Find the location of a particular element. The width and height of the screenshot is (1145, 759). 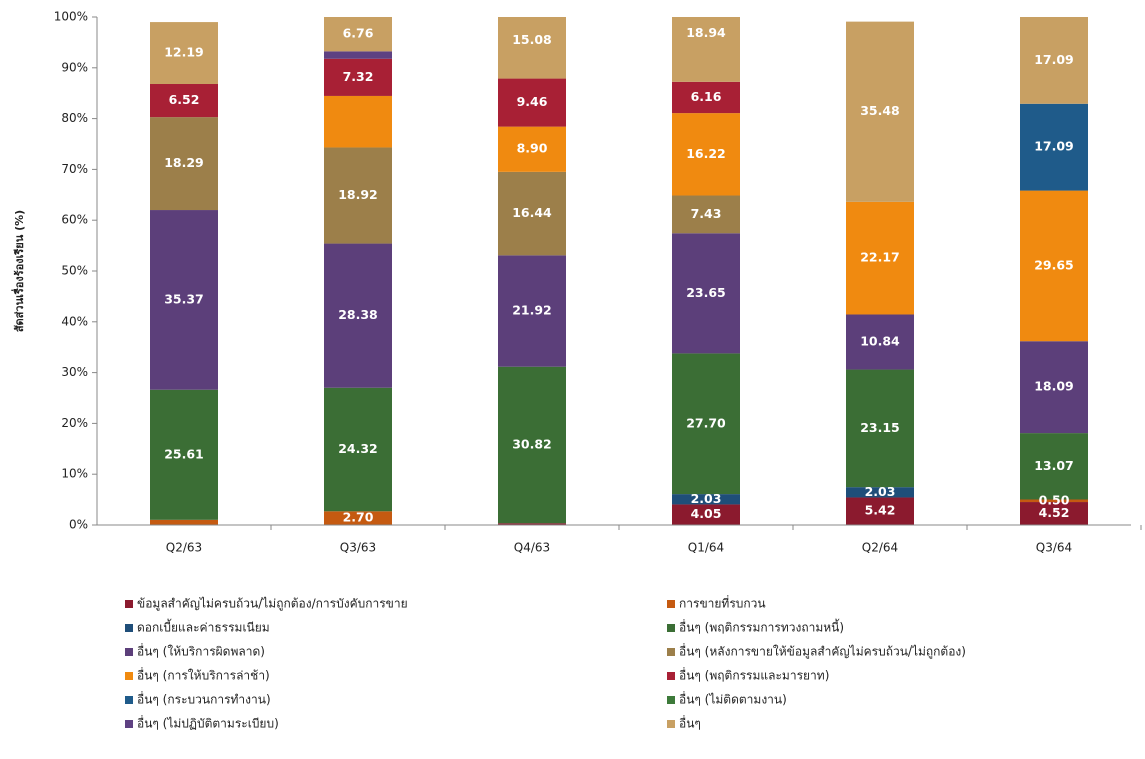

y-tick-label: 50% is located at coordinates (74, 271).